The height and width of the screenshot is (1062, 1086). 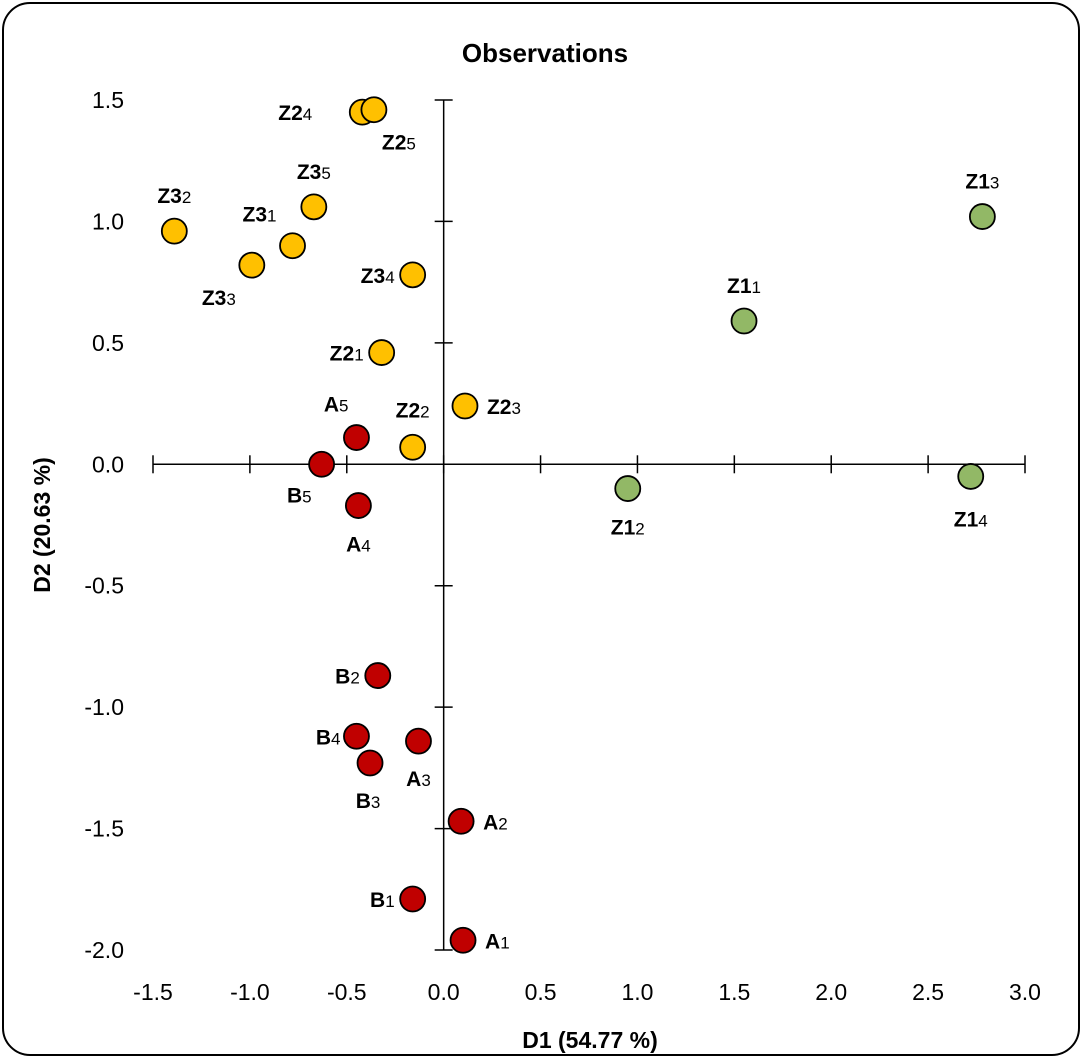 What do you see at coordinates (495, 822) in the screenshot?
I see `point-label: A2` at bounding box center [495, 822].